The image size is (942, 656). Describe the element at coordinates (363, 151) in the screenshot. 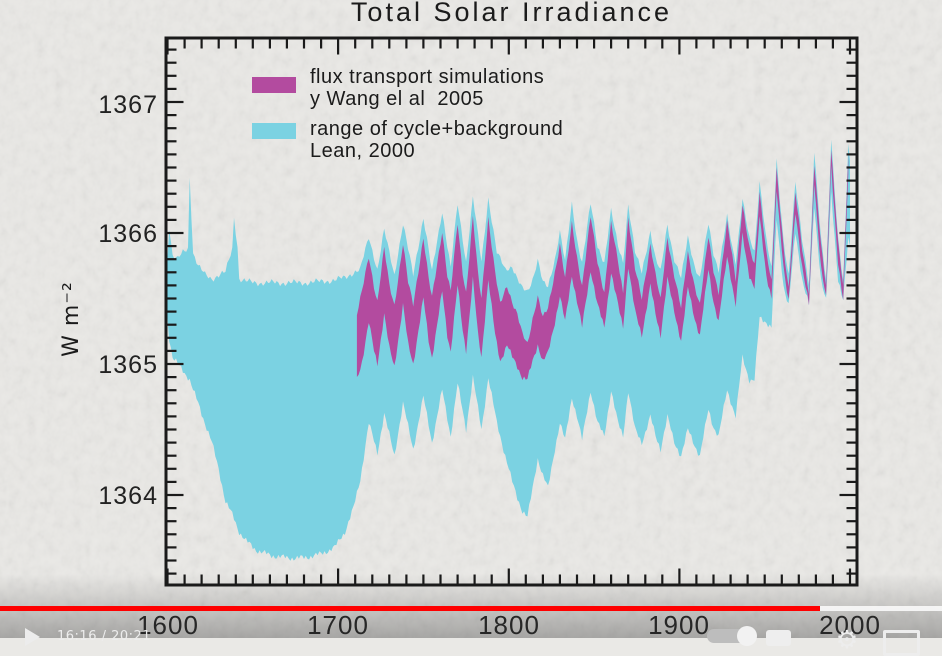

I see `legend-label-range-line2: Lean, 2000` at that location.